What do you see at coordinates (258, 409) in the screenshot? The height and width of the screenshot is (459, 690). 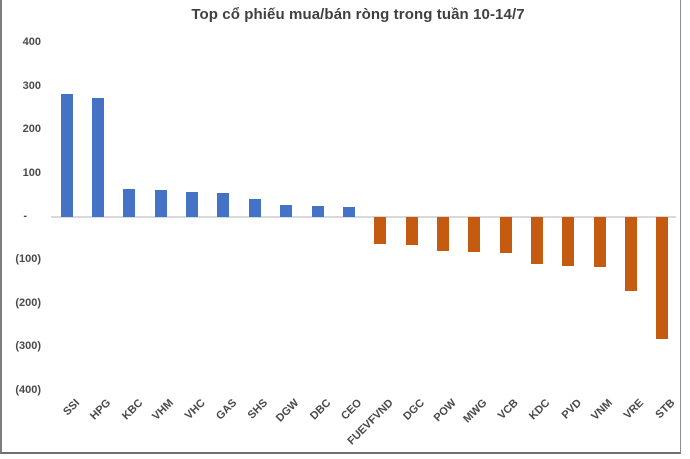 I see `category-label-shs: SHS` at bounding box center [258, 409].